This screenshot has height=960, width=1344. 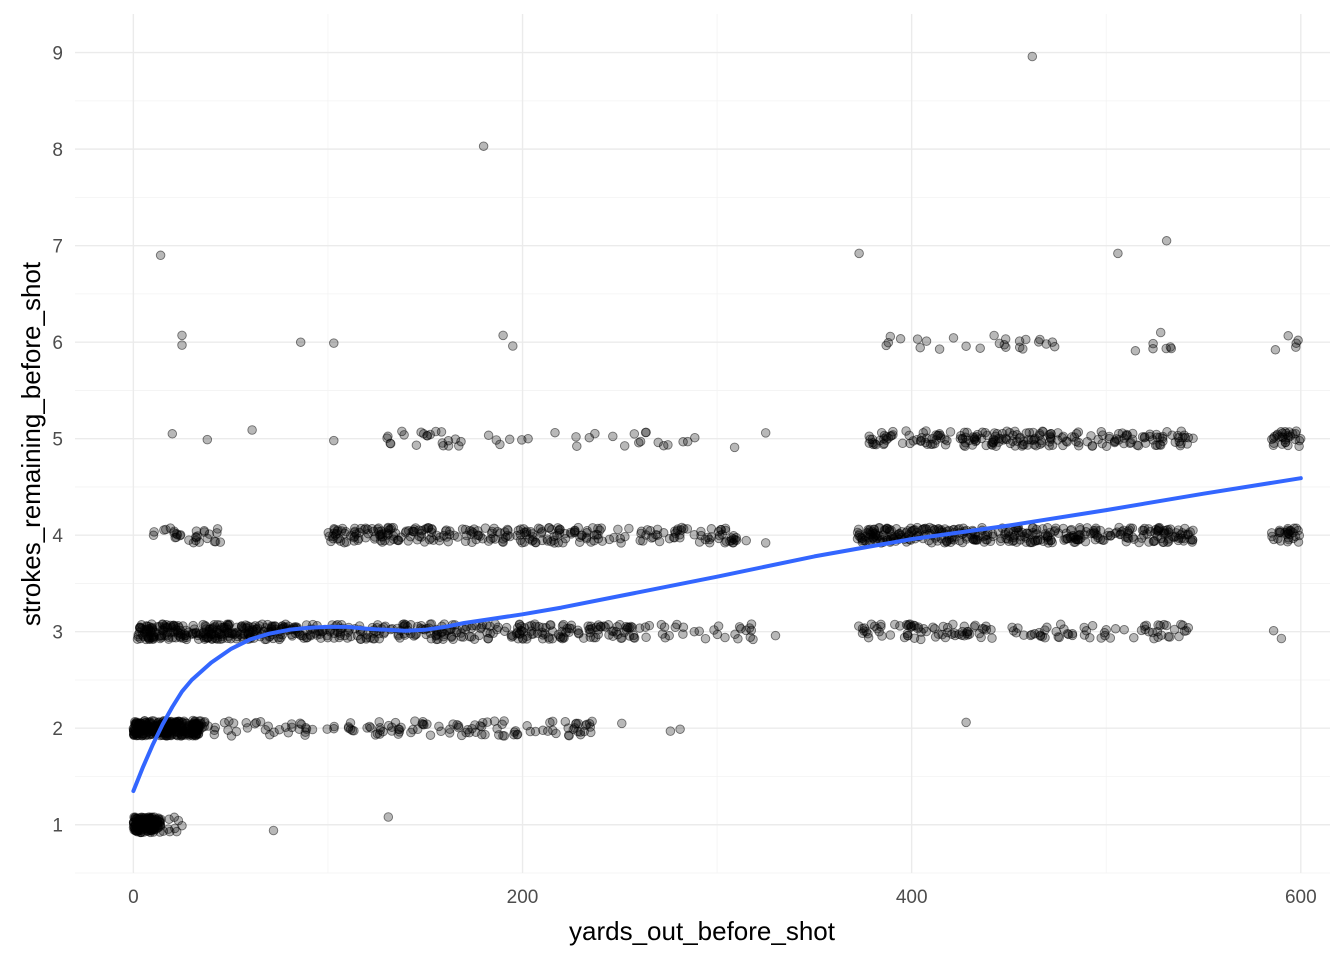 What do you see at coordinates (57, 54) in the screenshot?
I see `y-tick-label: 9` at bounding box center [57, 54].